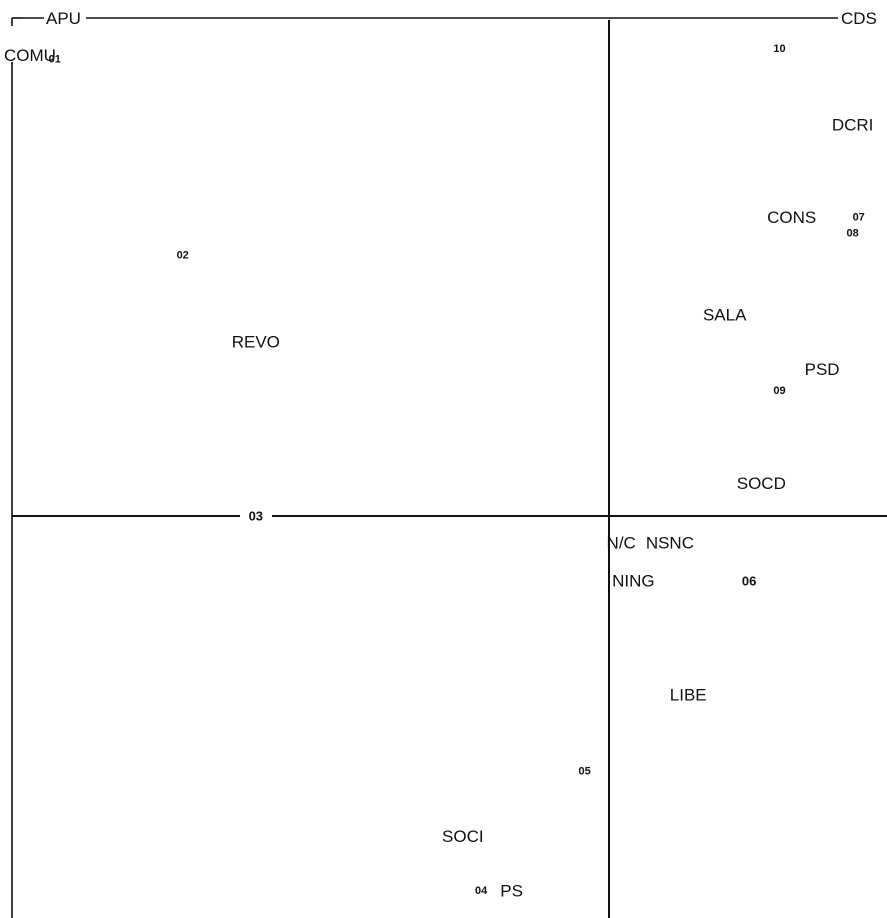  Describe the element at coordinates (749, 581) in the screenshot. I see `scale-point-06: 06` at that location.